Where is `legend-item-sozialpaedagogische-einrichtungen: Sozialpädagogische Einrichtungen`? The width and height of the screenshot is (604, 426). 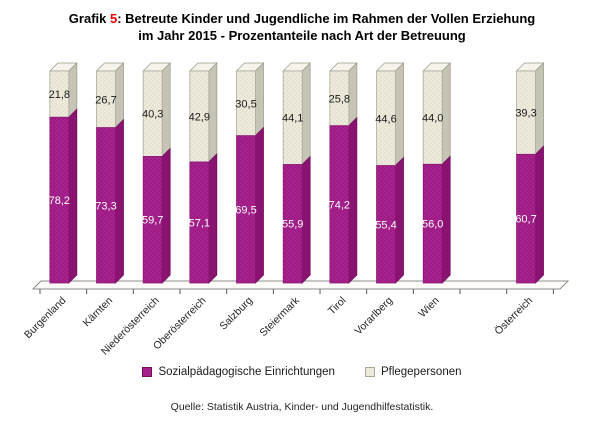 legend-item-sozialpaedagogische-einrichtungen: Sozialpädagogische Einrichtungen is located at coordinates (238, 372).